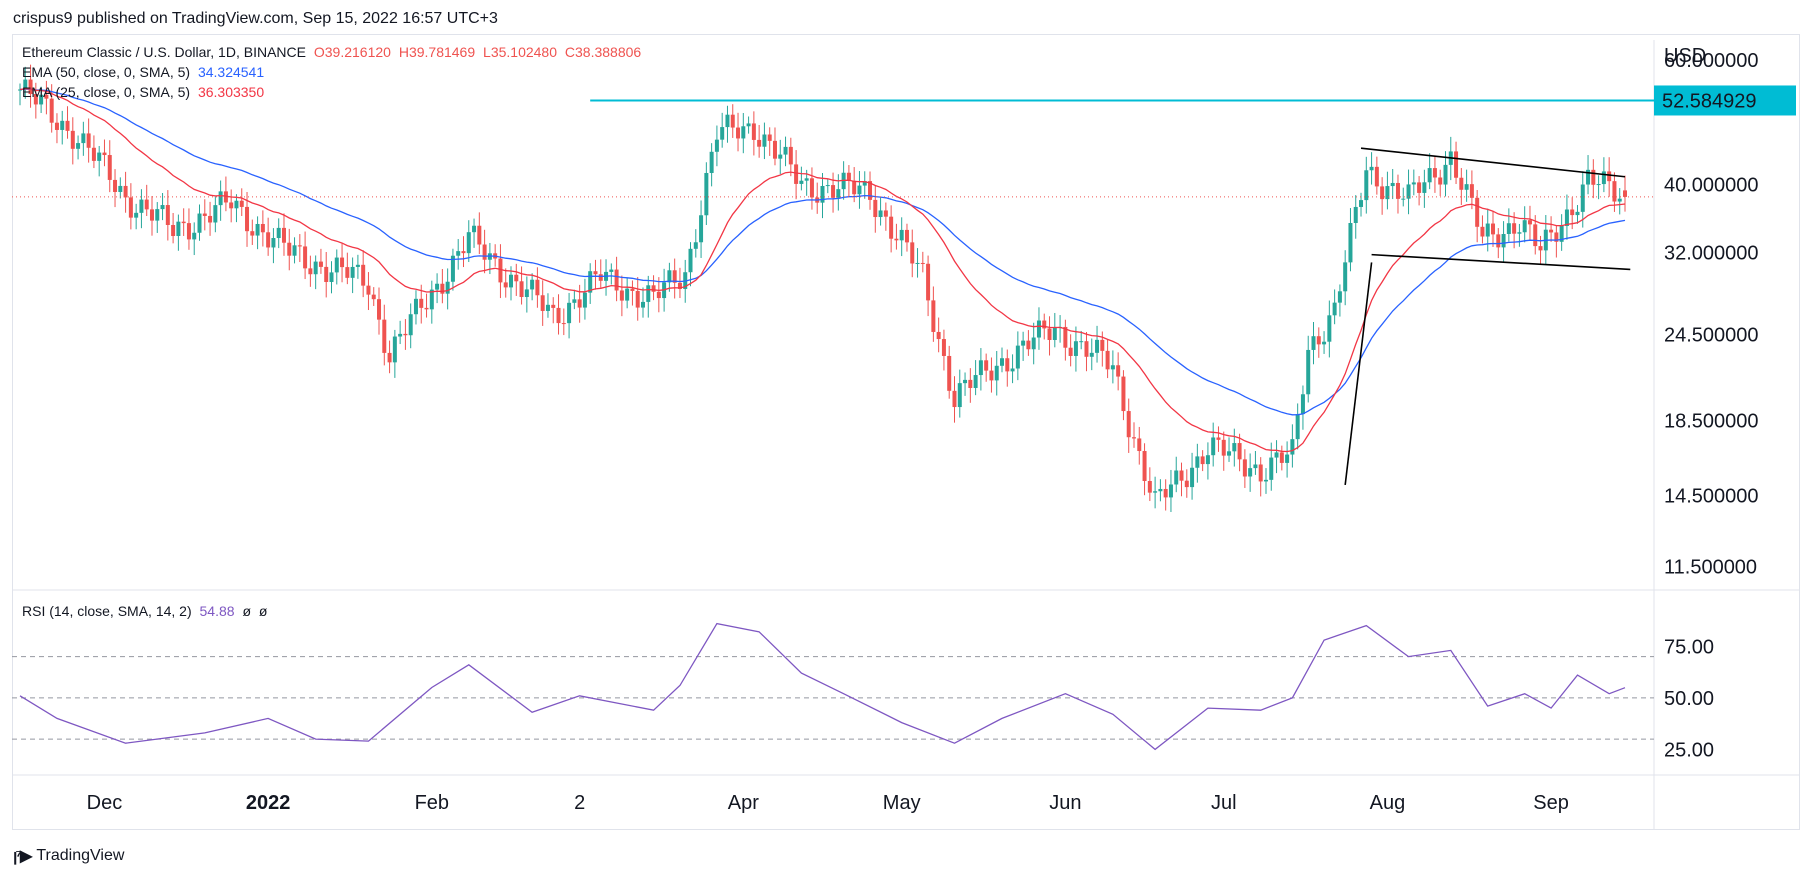  Describe the element at coordinates (1711, 61) in the screenshot. I see `price-tick-label: 60.000000` at that location.